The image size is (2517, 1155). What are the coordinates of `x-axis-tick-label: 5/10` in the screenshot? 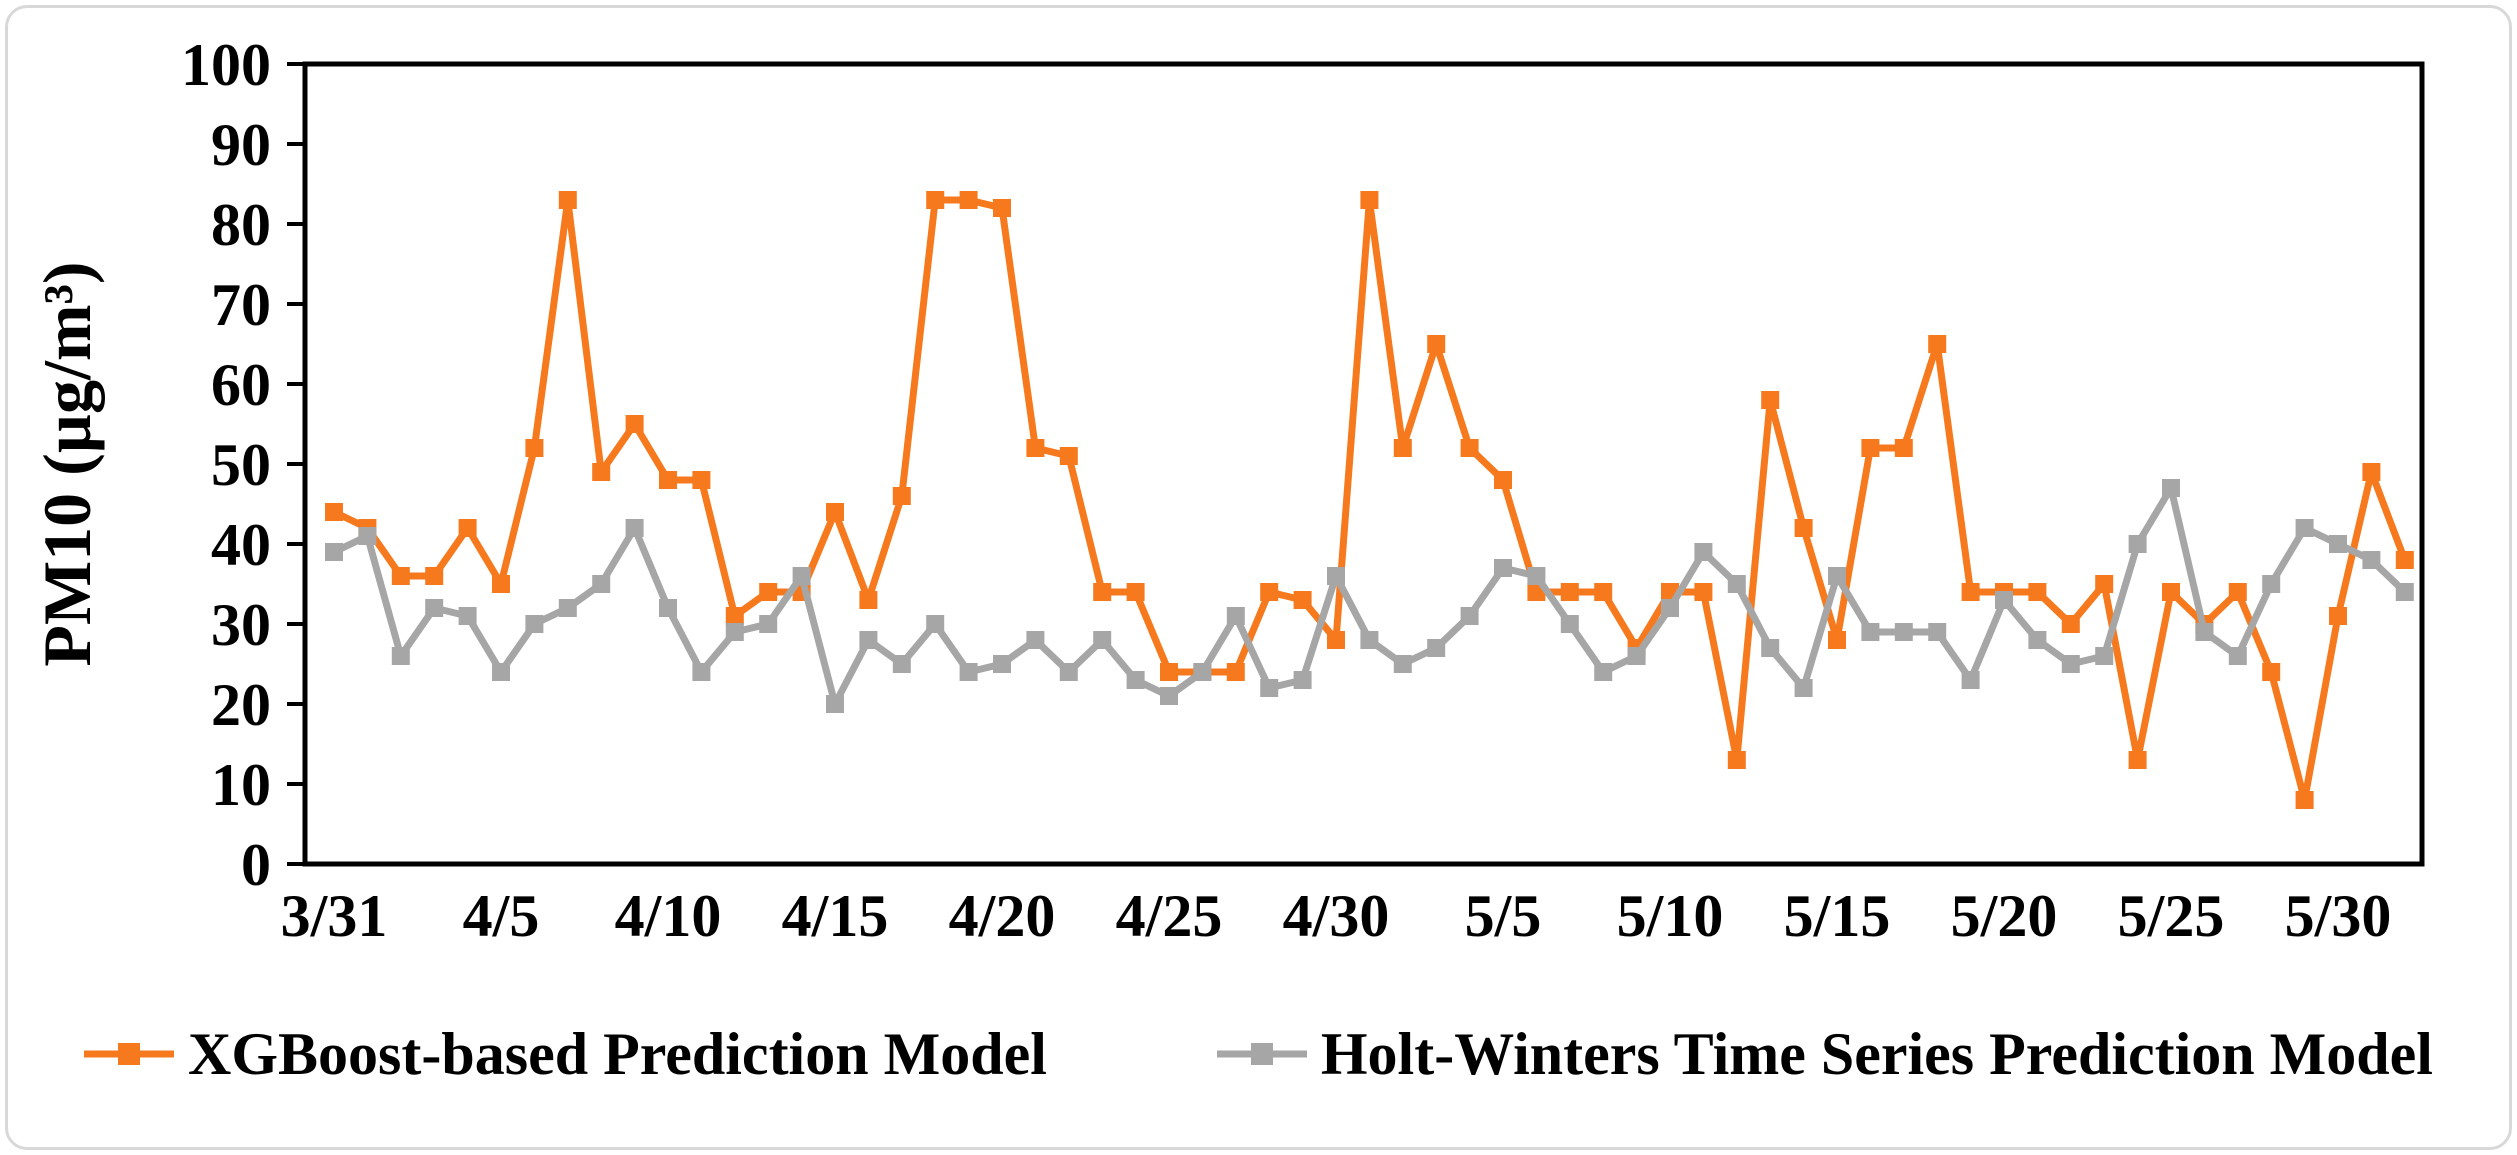 It's located at (1670, 916).